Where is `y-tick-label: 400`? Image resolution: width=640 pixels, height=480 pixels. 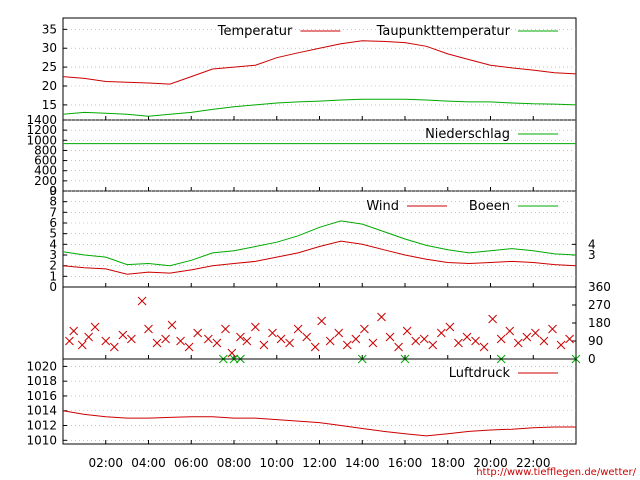
y-tick-label: 400 is located at coordinates (45, 171).